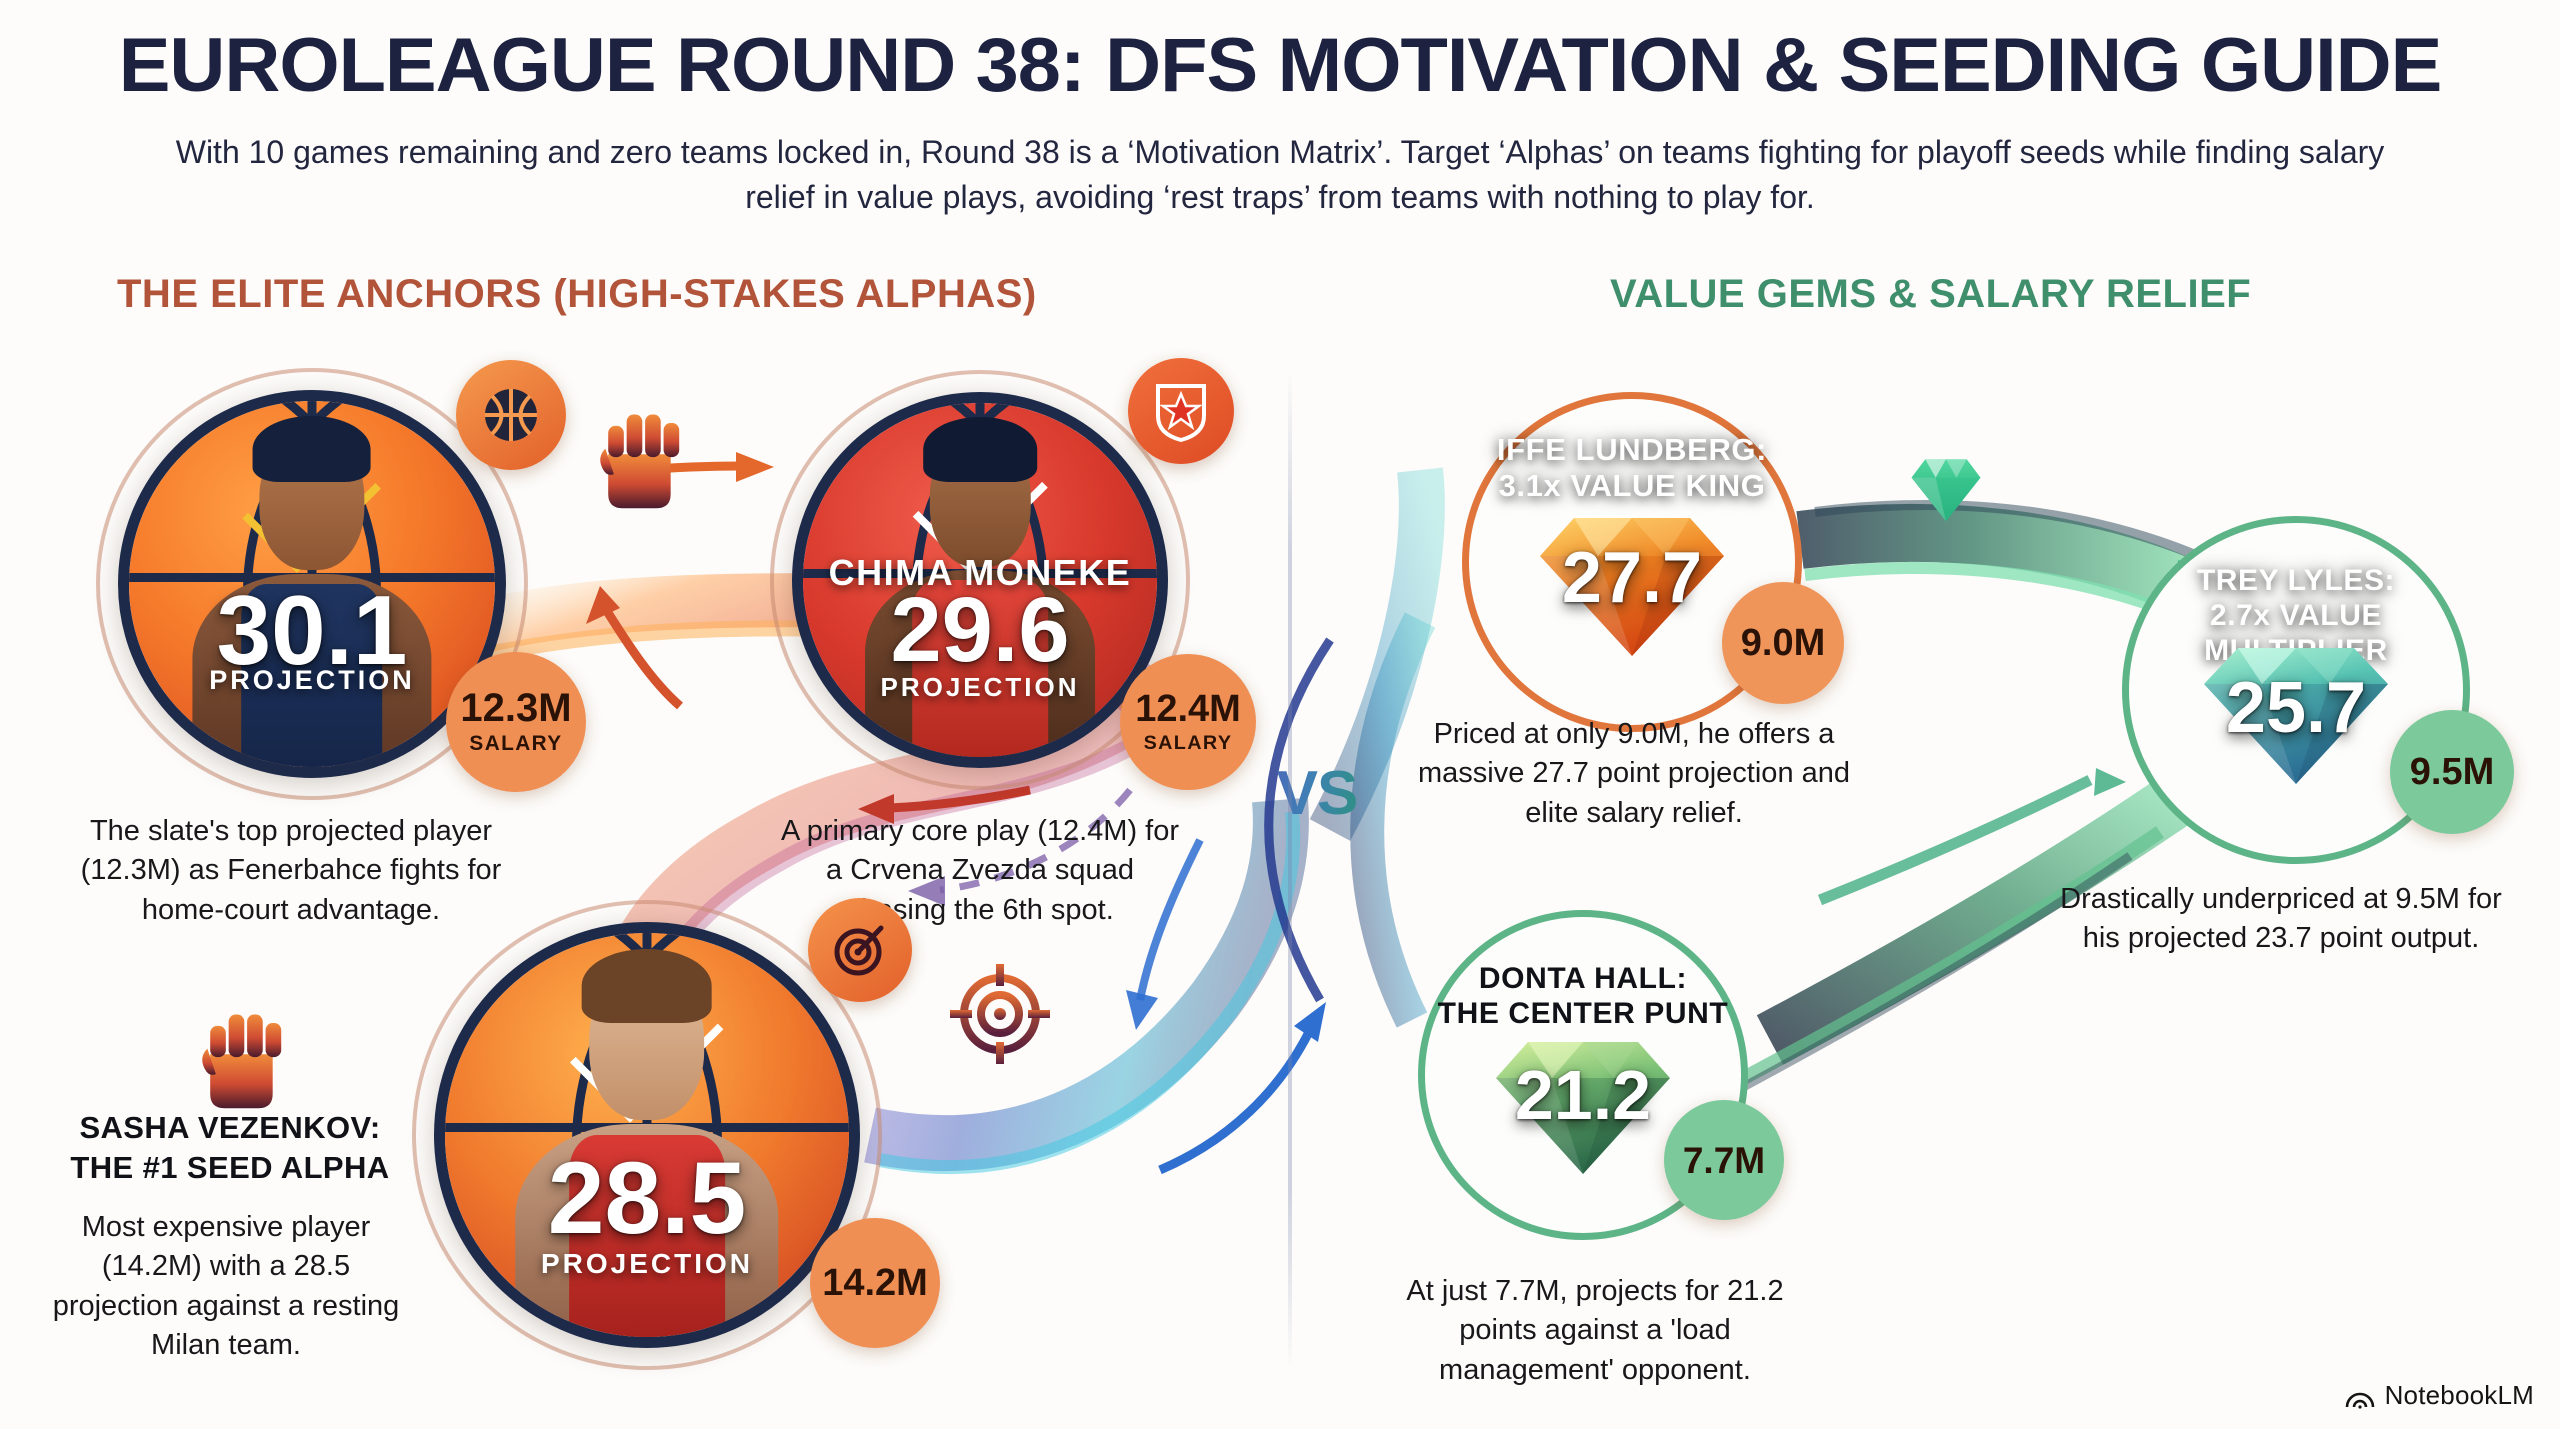  I want to click on watermark-label: NotebookLM, so click(2459, 1395).